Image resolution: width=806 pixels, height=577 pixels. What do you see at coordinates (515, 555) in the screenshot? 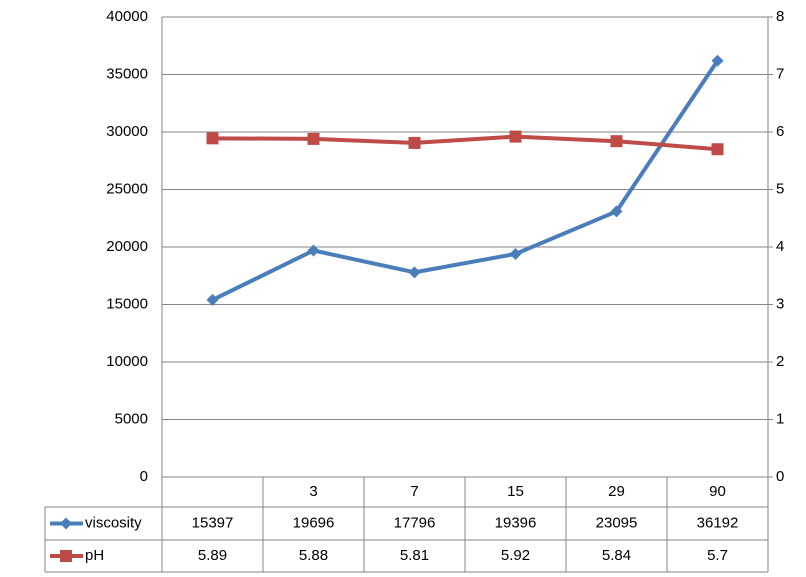
I see `table-value: 5.92` at bounding box center [515, 555].